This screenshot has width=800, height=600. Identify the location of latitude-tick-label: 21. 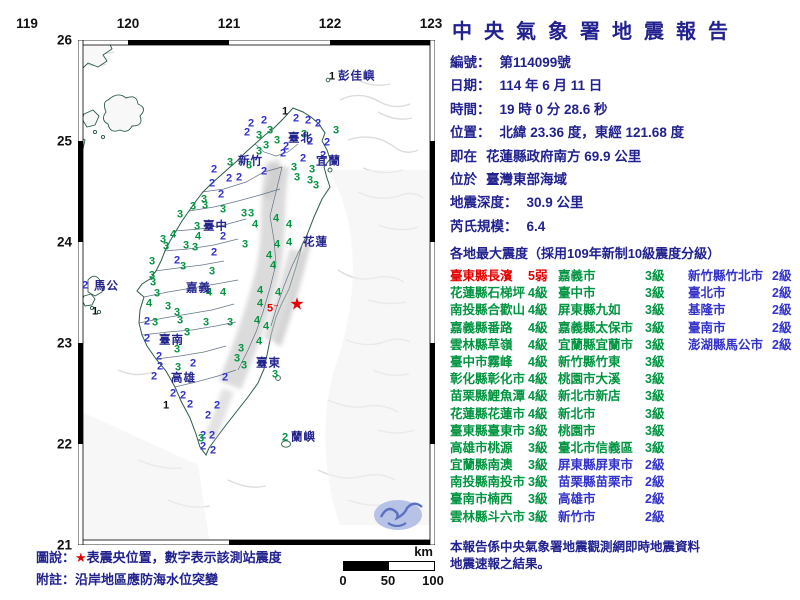
(64, 545).